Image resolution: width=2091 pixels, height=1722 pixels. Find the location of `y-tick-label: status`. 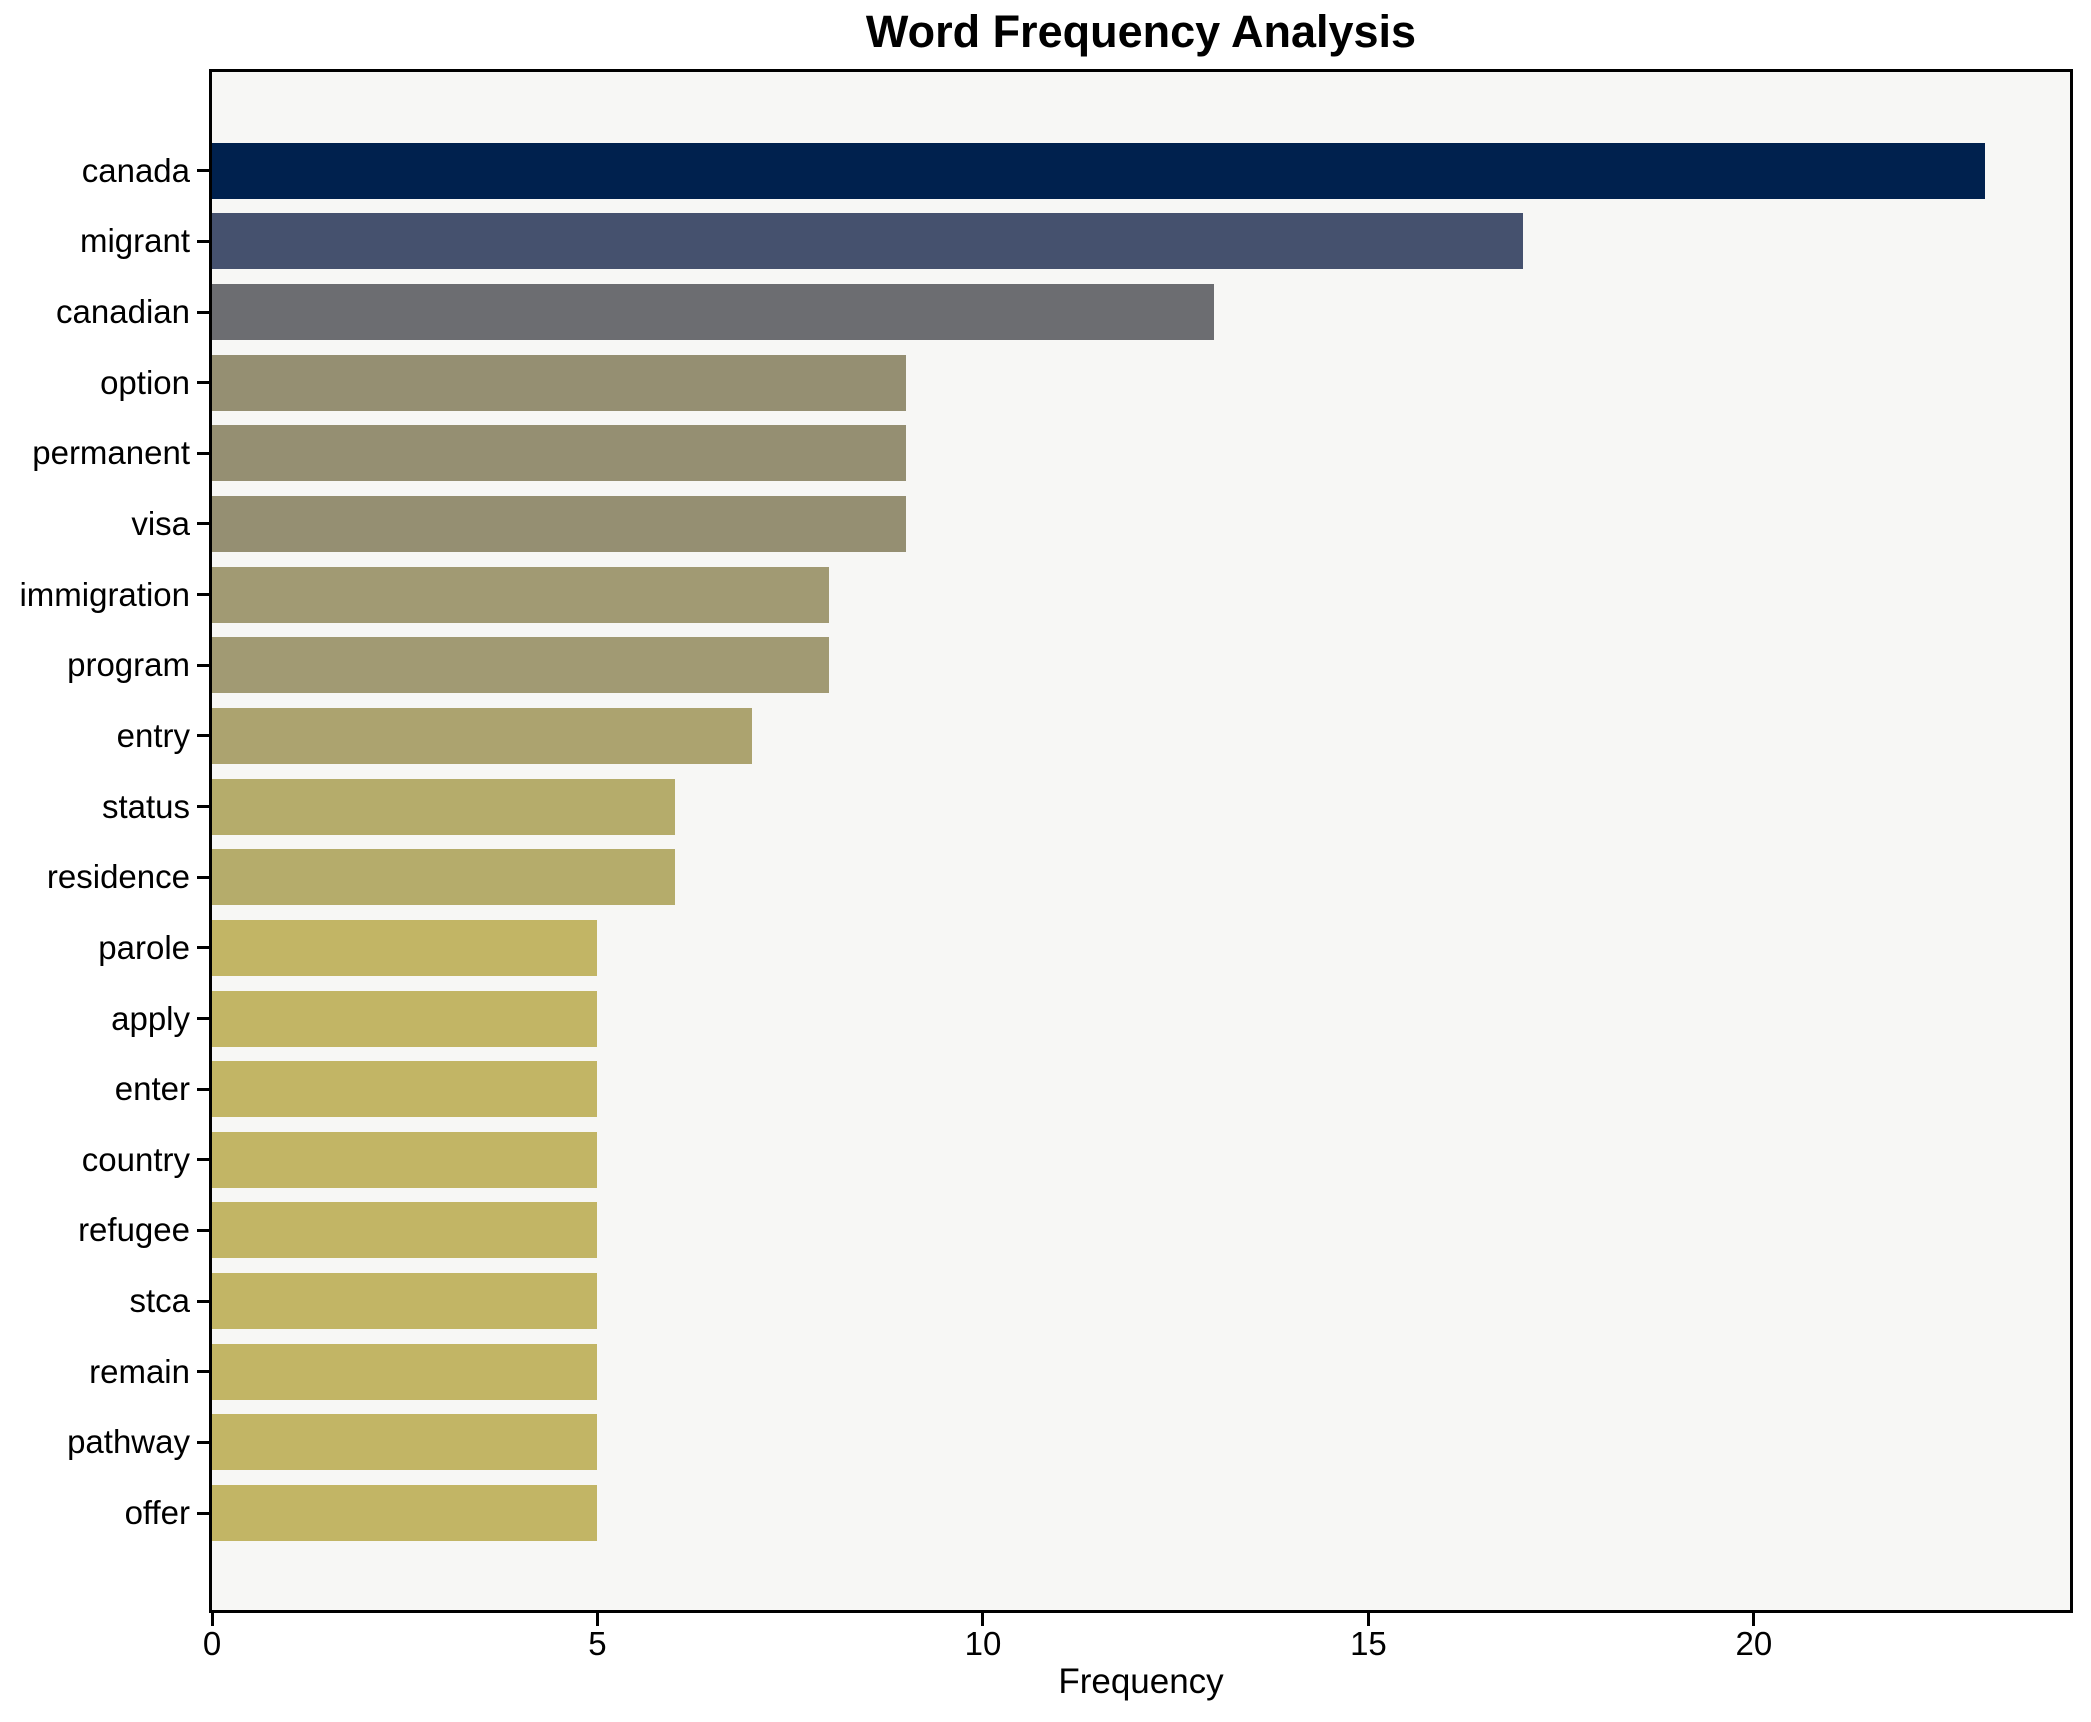

y-tick-label: status is located at coordinates (145, 806).